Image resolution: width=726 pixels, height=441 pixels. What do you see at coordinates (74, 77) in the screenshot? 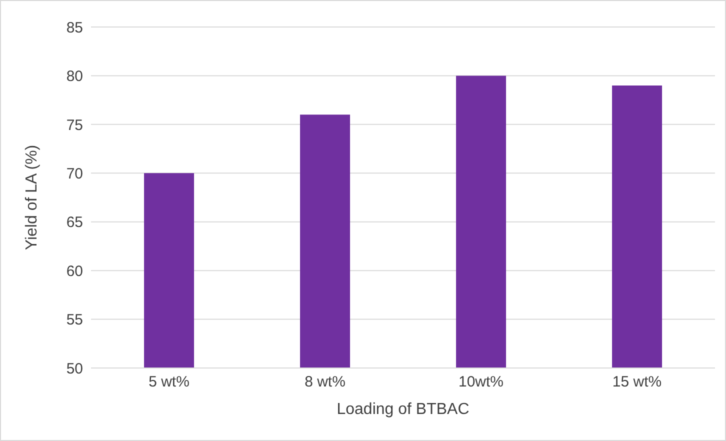
I see `y-tick-label: 80` at bounding box center [74, 77].